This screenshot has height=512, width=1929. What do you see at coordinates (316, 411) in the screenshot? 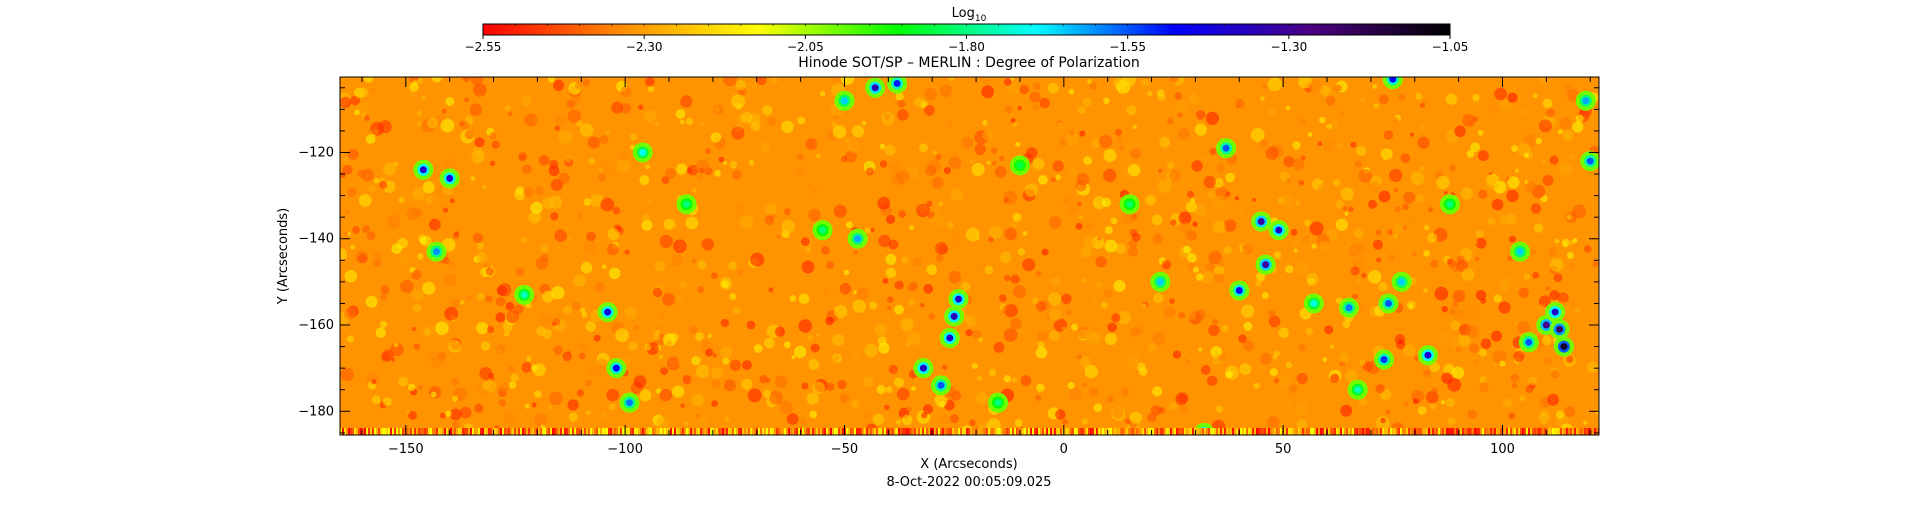
I see `y-tick-label: −180` at bounding box center [316, 411].